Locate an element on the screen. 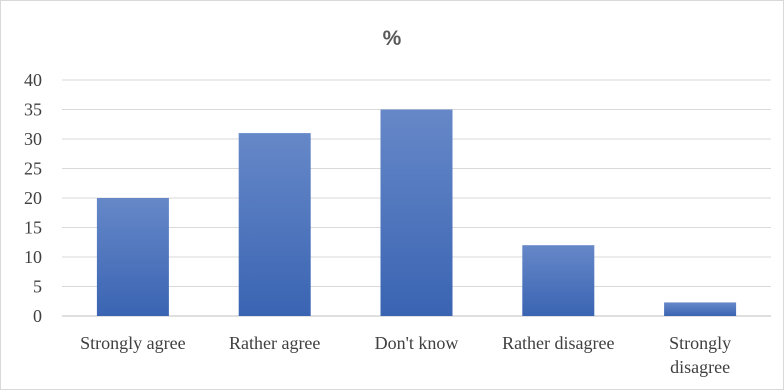  y-tick-label: 15 is located at coordinates (33, 228).